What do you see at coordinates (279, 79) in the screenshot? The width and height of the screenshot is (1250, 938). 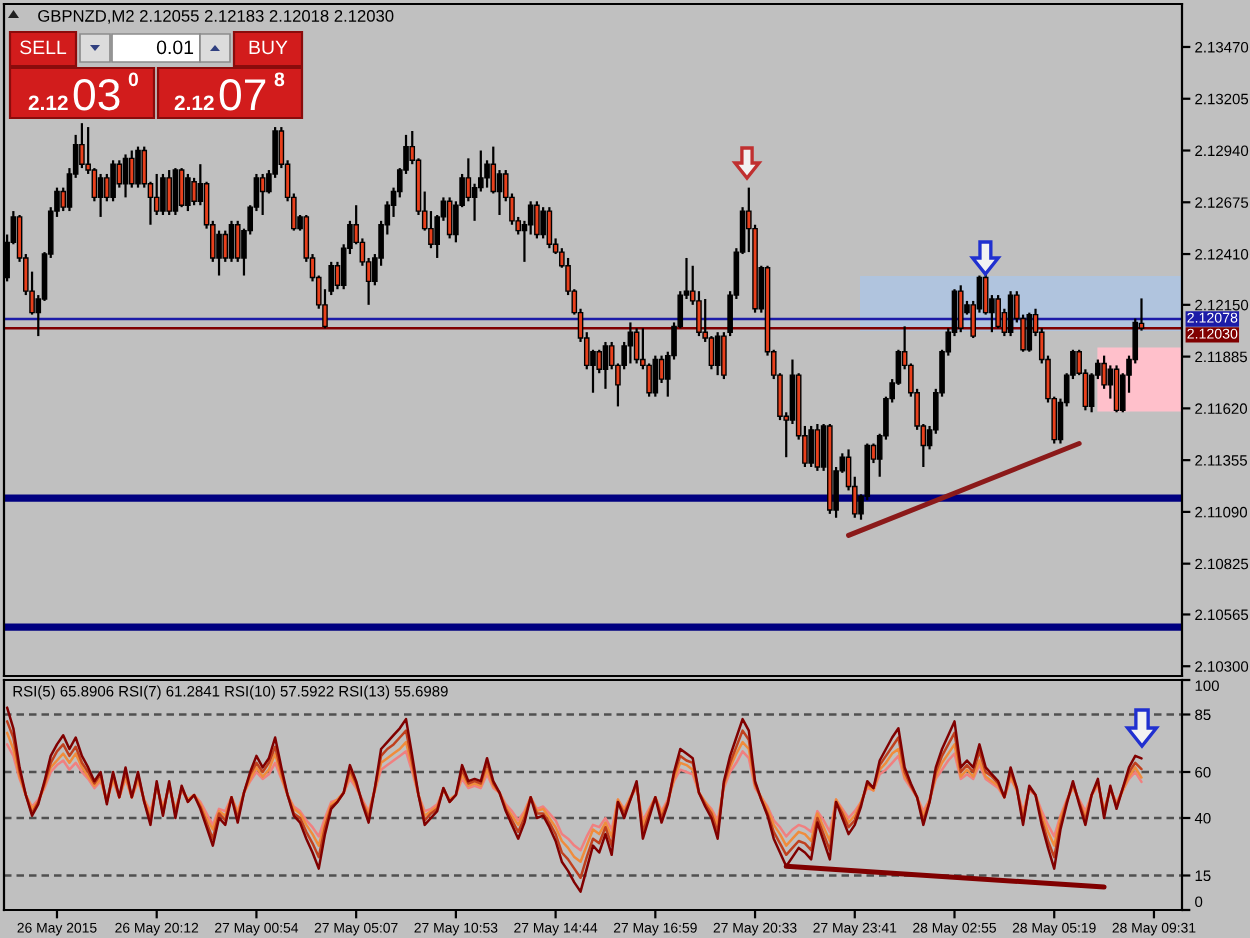 I see `annotation: 8` at bounding box center [279, 79].